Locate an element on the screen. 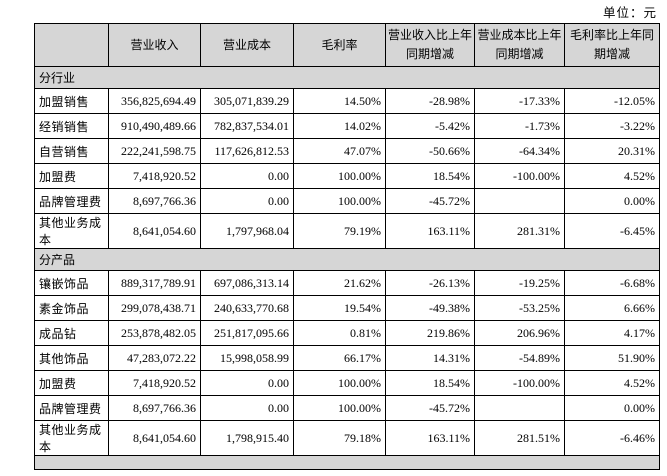  cell-value: 356,825,694.49 is located at coordinates (154, 101).